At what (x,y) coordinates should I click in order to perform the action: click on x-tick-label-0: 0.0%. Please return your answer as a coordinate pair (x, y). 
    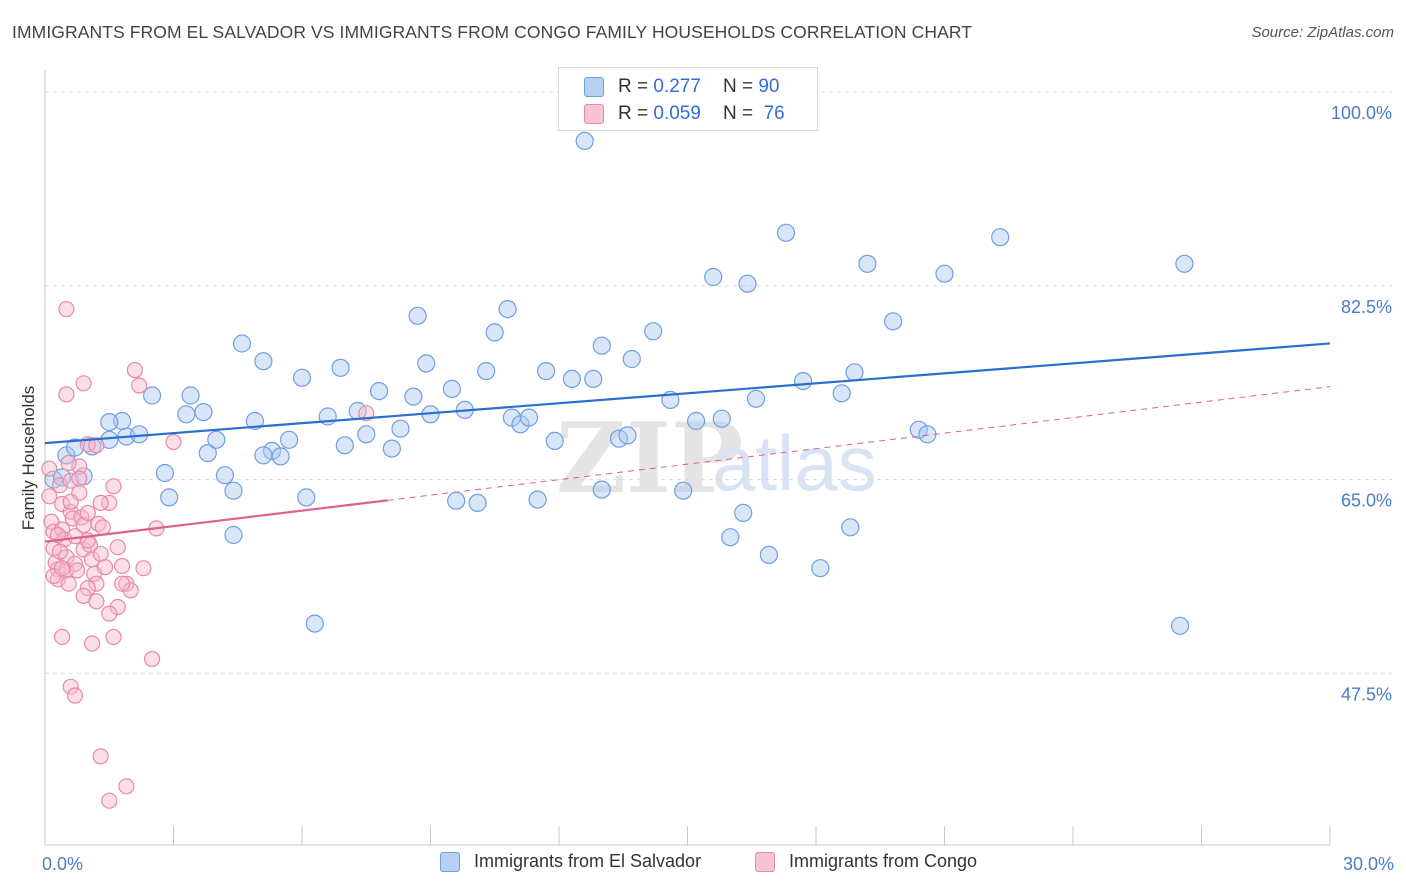
    Looking at the image, I should click on (62, 864).